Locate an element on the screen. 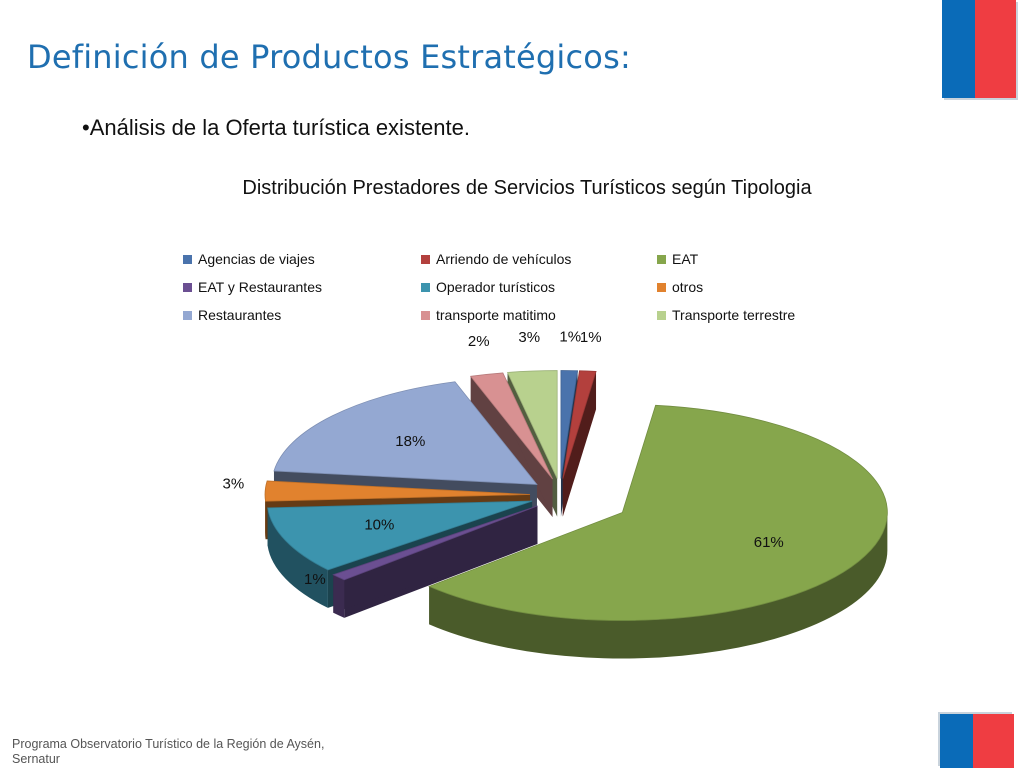  legend-label: Operador turísticos is located at coordinates (496, 287).